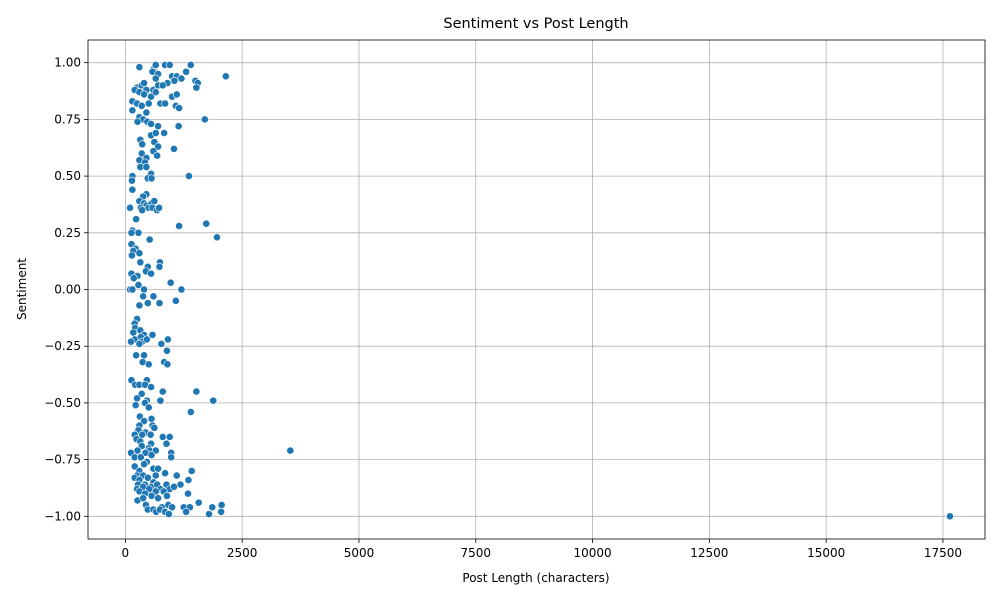  What do you see at coordinates (62, 403) in the screenshot?
I see `y-tick-label: −0.50` at bounding box center [62, 403].